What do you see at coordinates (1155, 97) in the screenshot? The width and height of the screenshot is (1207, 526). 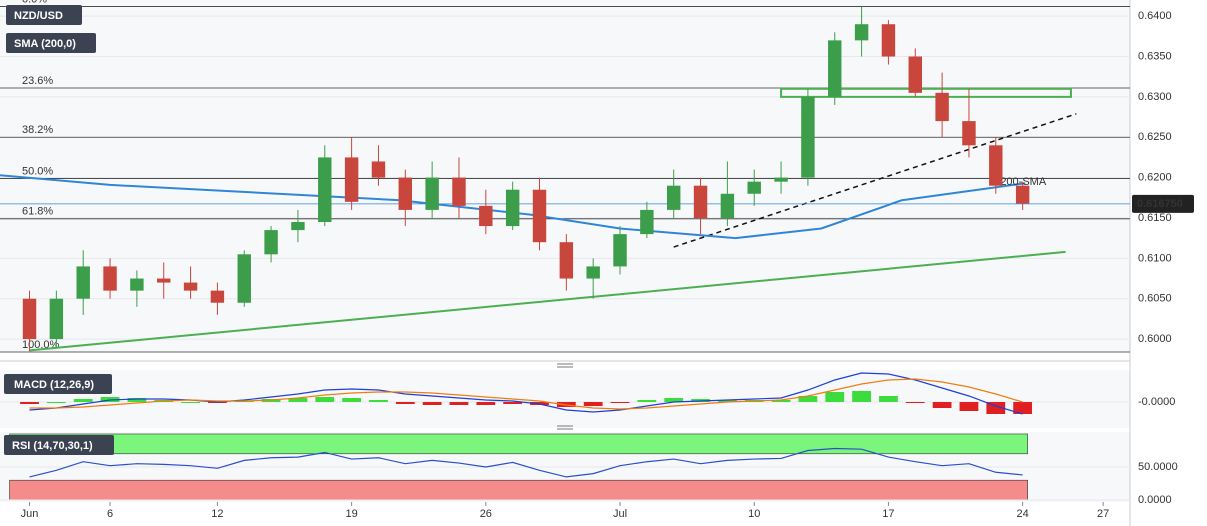 I see `y-tick-label: 0.6300` at bounding box center [1155, 97].